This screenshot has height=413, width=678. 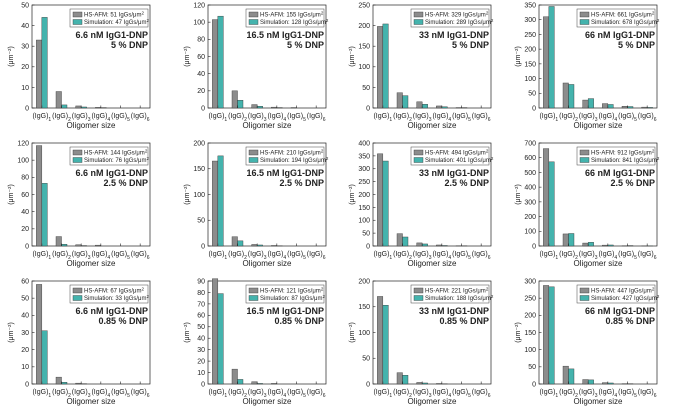 What do you see at coordinates (292, 152) in the screenshot?
I see `legend-label-hs-afm: HS-AFM: 210 IgGs/μm2` at bounding box center [292, 152].